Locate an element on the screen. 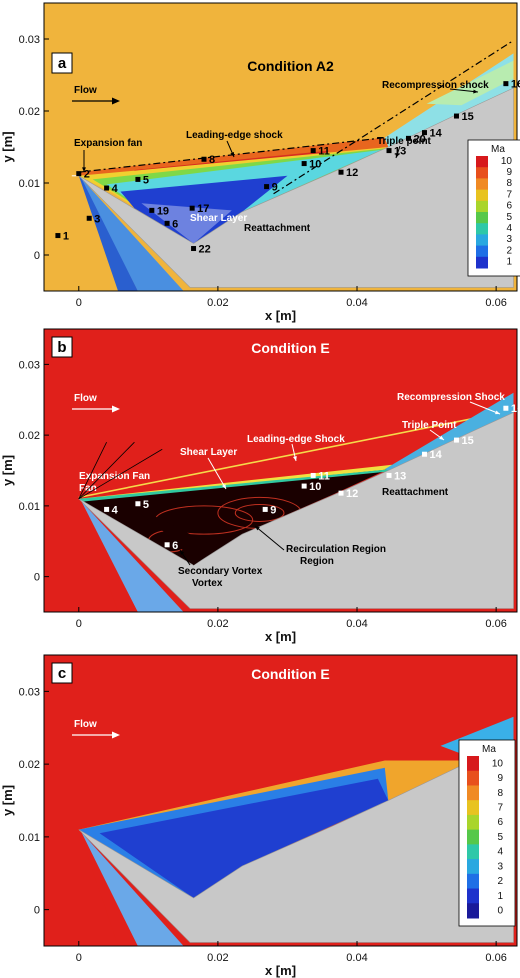 This screenshot has width=520, height=978. annotation-2: Leading-edge Shock is located at coordinates (296, 439).